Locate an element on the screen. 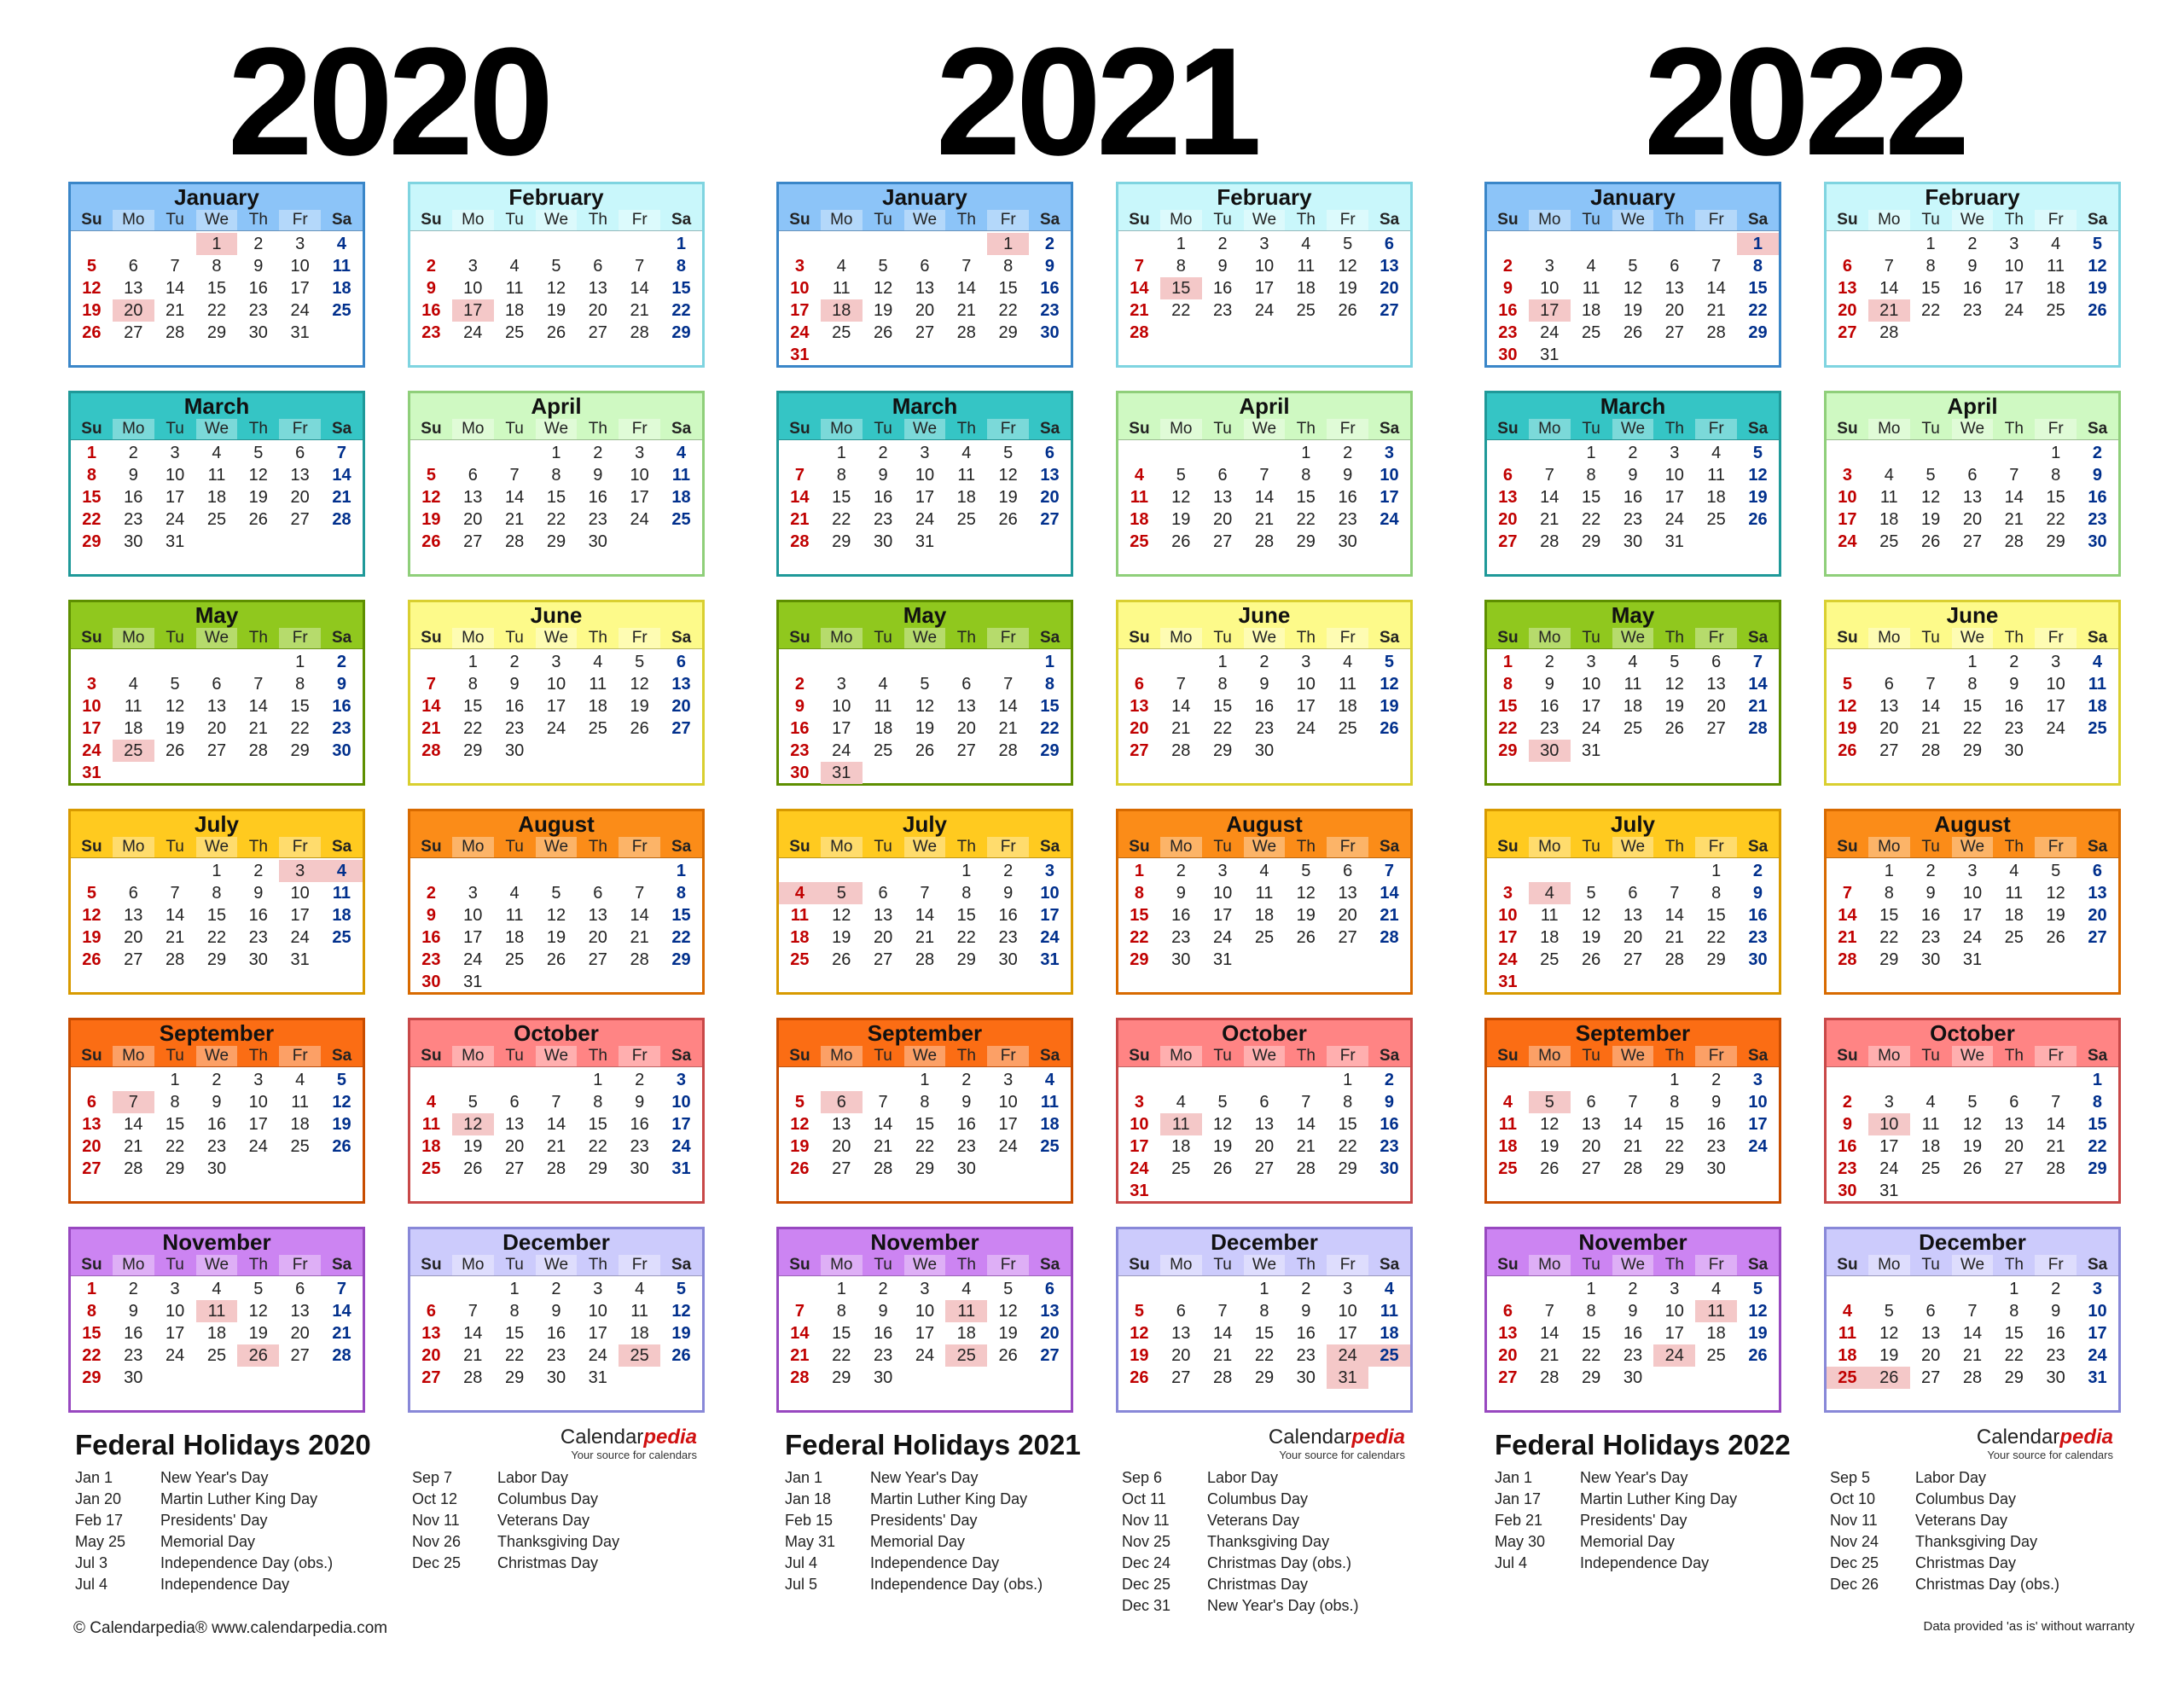 The width and height of the screenshot is (2184, 1684). month-name: December is located at coordinates (1264, 1242).